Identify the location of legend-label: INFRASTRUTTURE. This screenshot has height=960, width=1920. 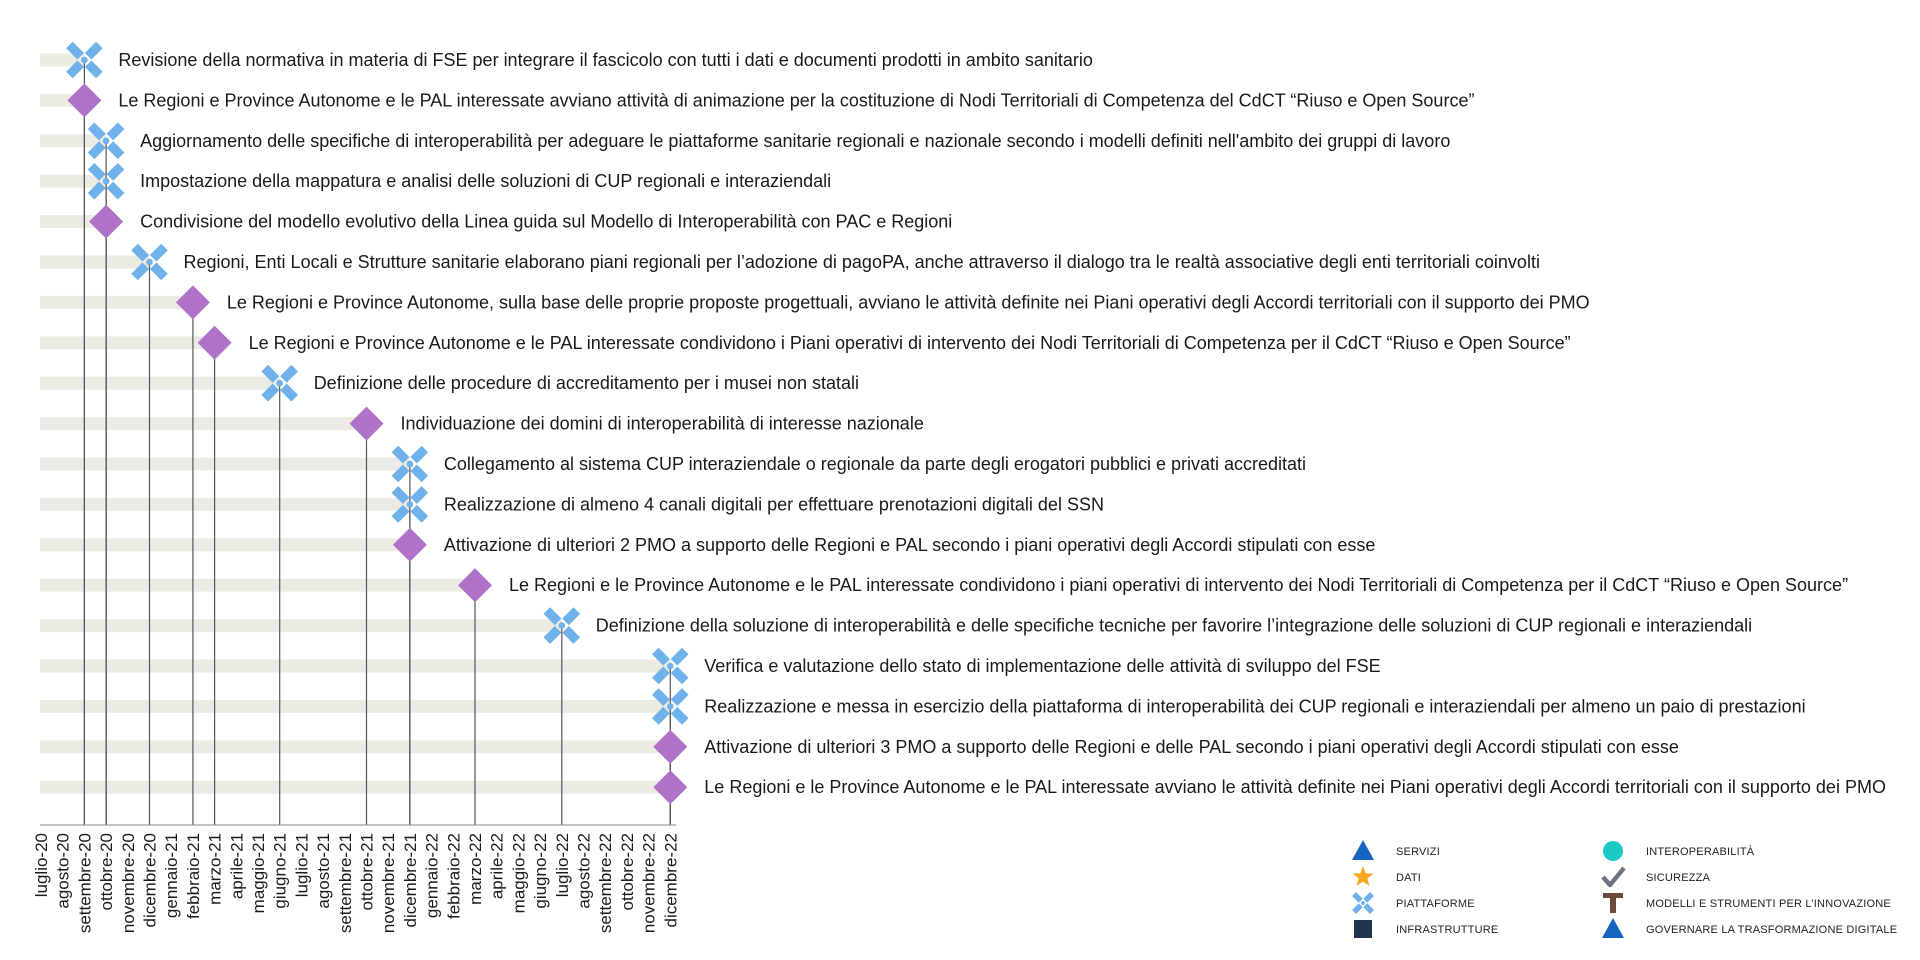
(1447, 930).